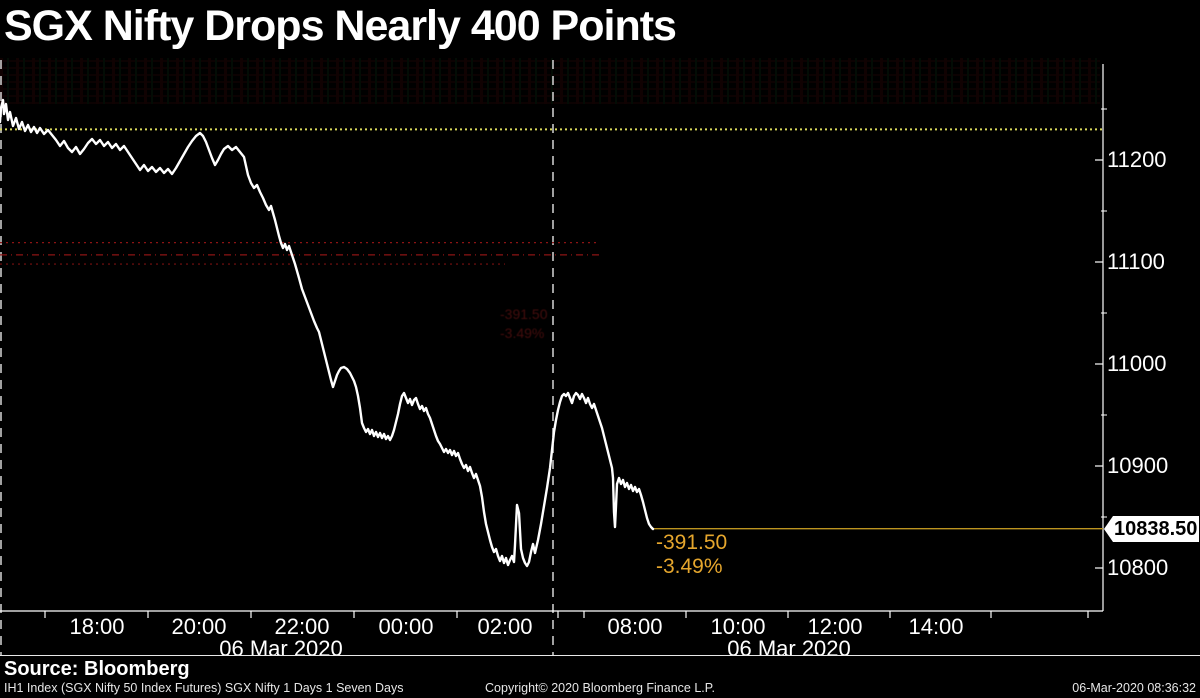 The width and height of the screenshot is (1200, 698). What do you see at coordinates (199, 626) in the screenshot?
I see `x-axis-label: 20:00` at bounding box center [199, 626].